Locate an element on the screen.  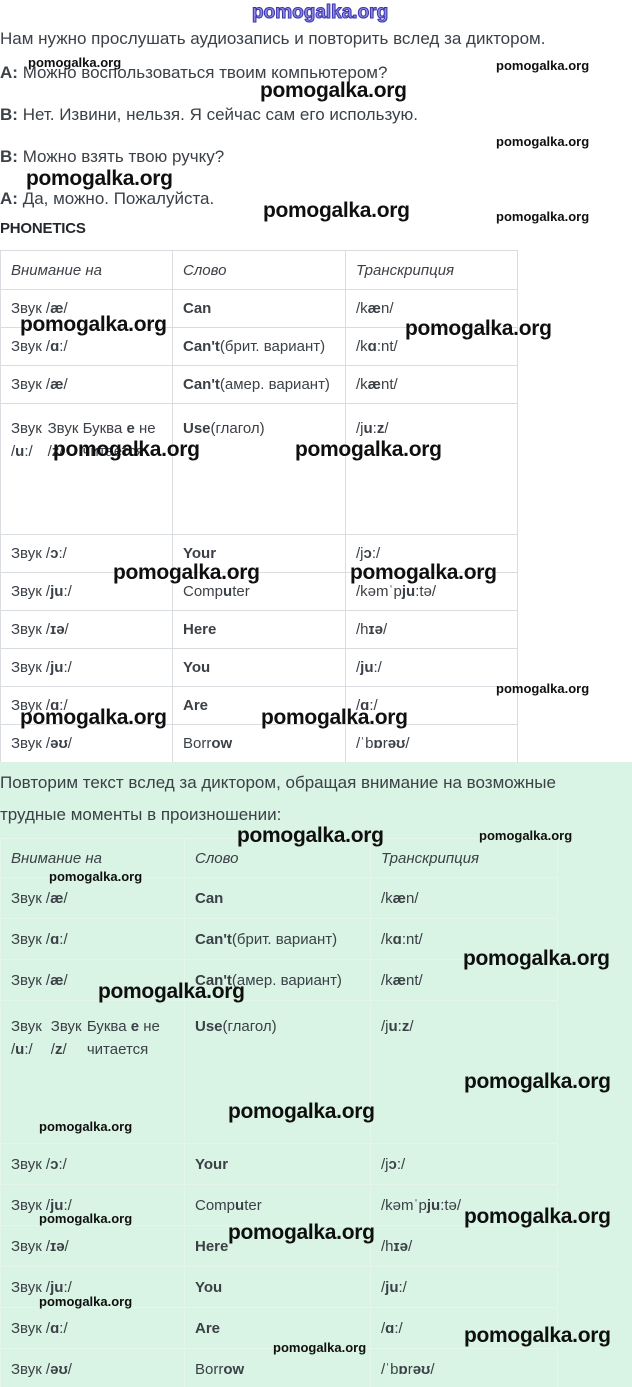
table-row: Звук / ɪə / Here /h ɪə / is located at coordinates (259, 629).